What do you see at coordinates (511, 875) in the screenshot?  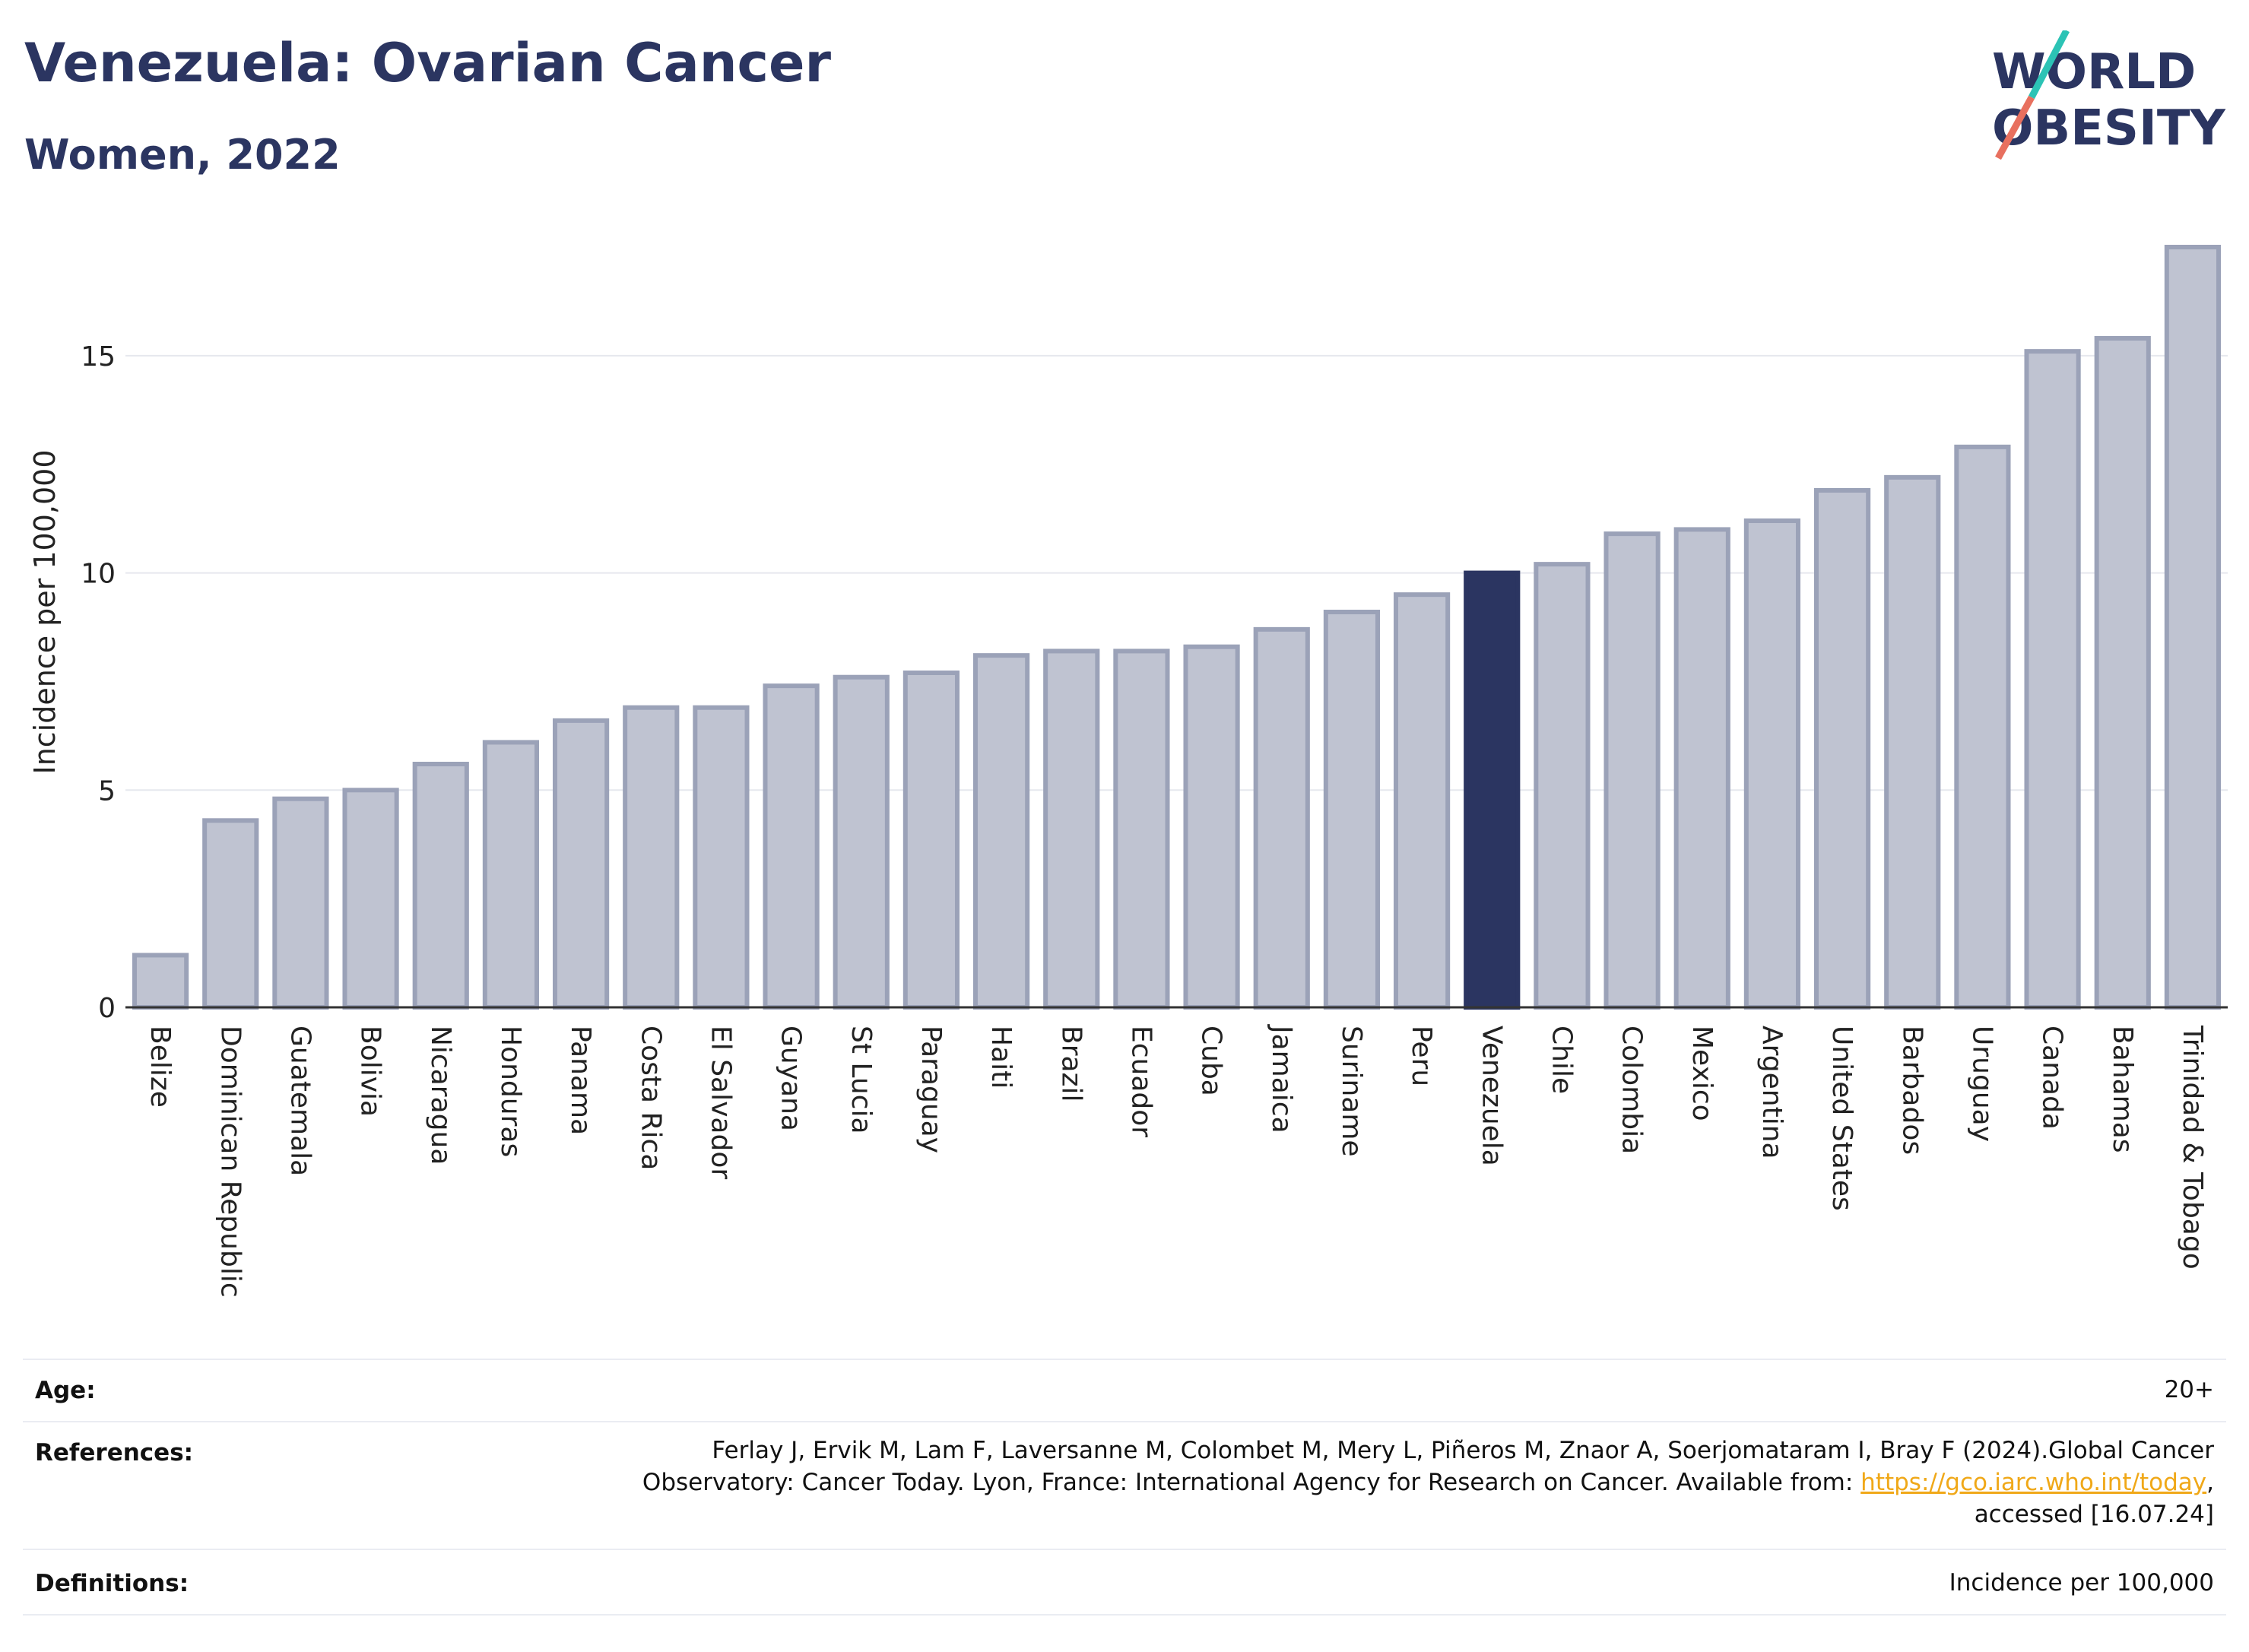 I see `bar-honduras` at bounding box center [511, 875].